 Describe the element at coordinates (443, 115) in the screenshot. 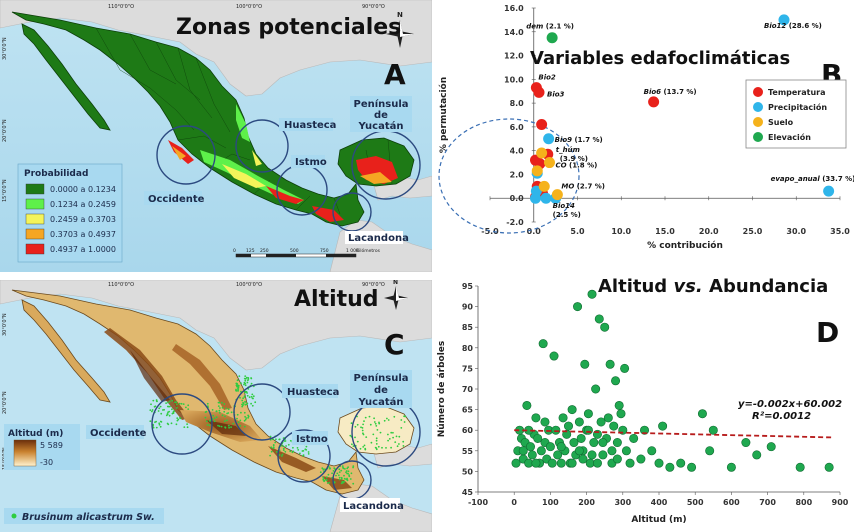

I see `y-axis-label: % permutación` at that location.